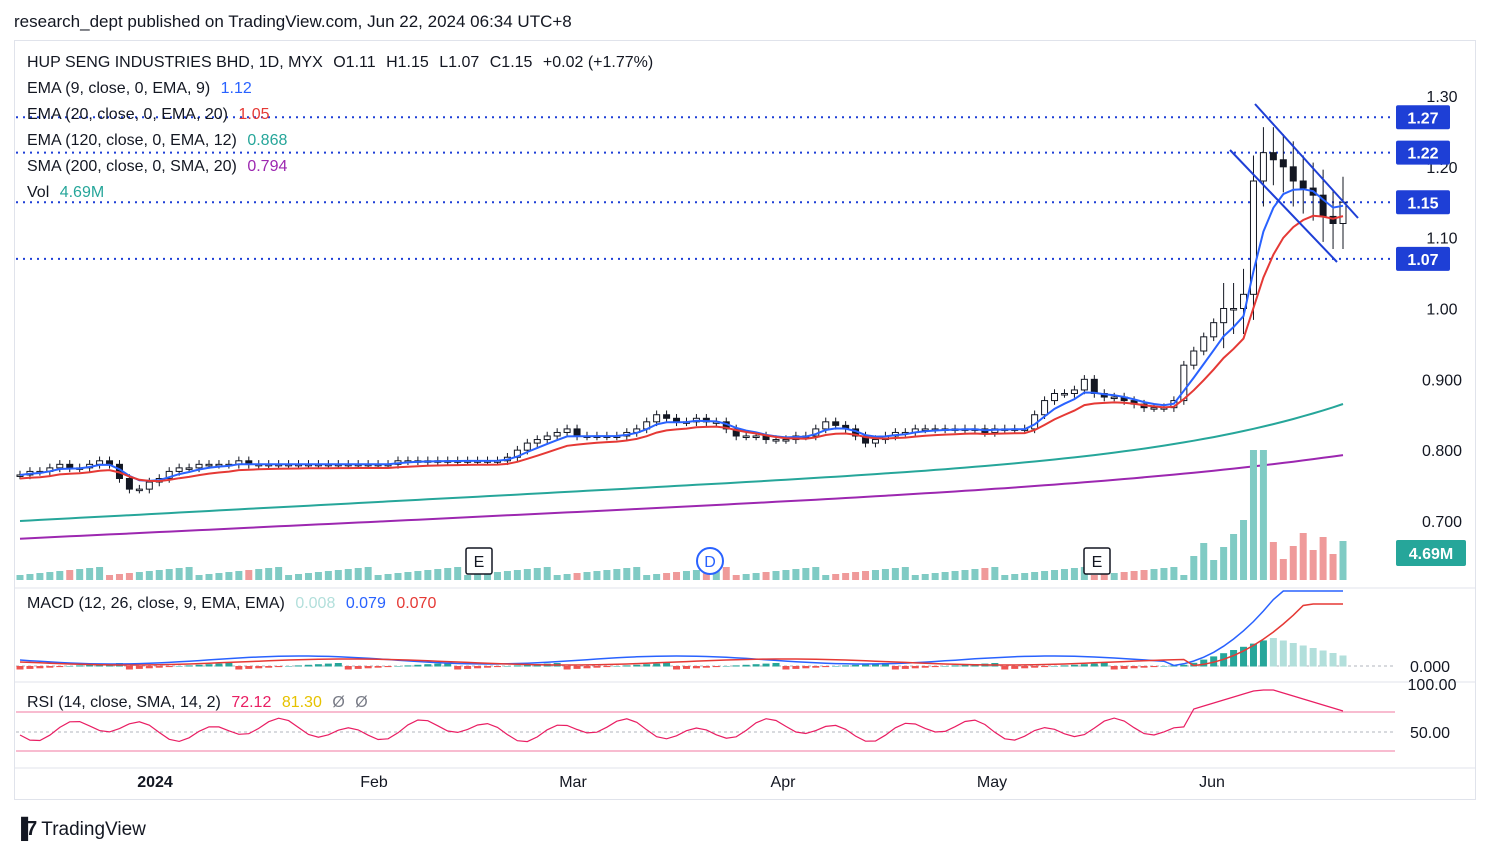 The width and height of the screenshot is (1491, 854). Describe the element at coordinates (151, 115) in the screenshot. I see `legend-ema20: EMA (20, close, 0, EMA, 20) 1.05` at that location.